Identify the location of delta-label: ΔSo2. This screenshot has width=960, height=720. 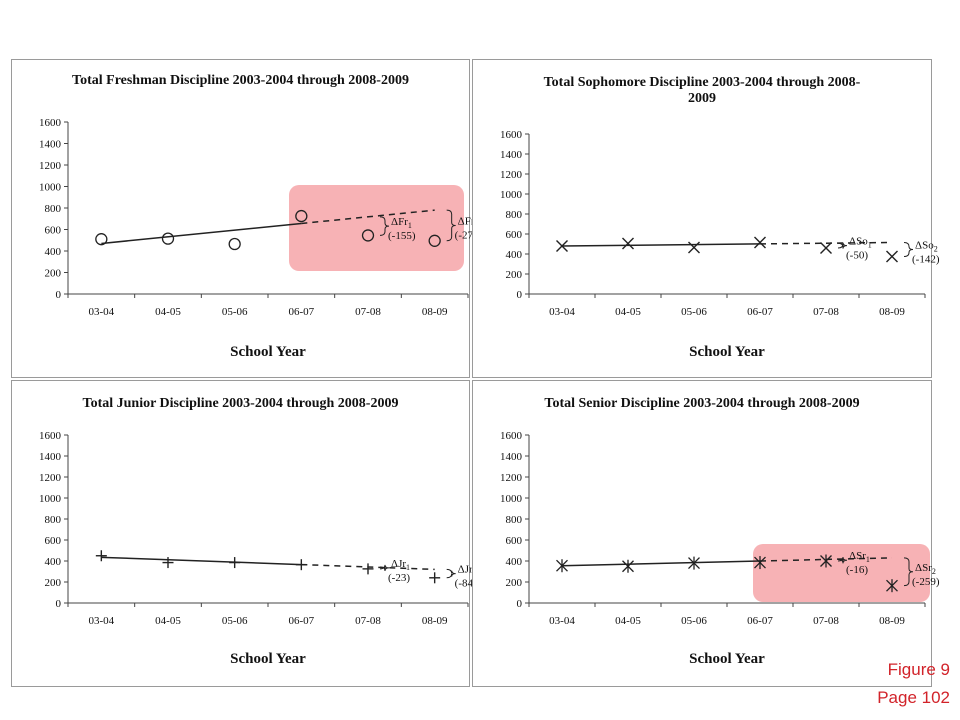
(926, 247).